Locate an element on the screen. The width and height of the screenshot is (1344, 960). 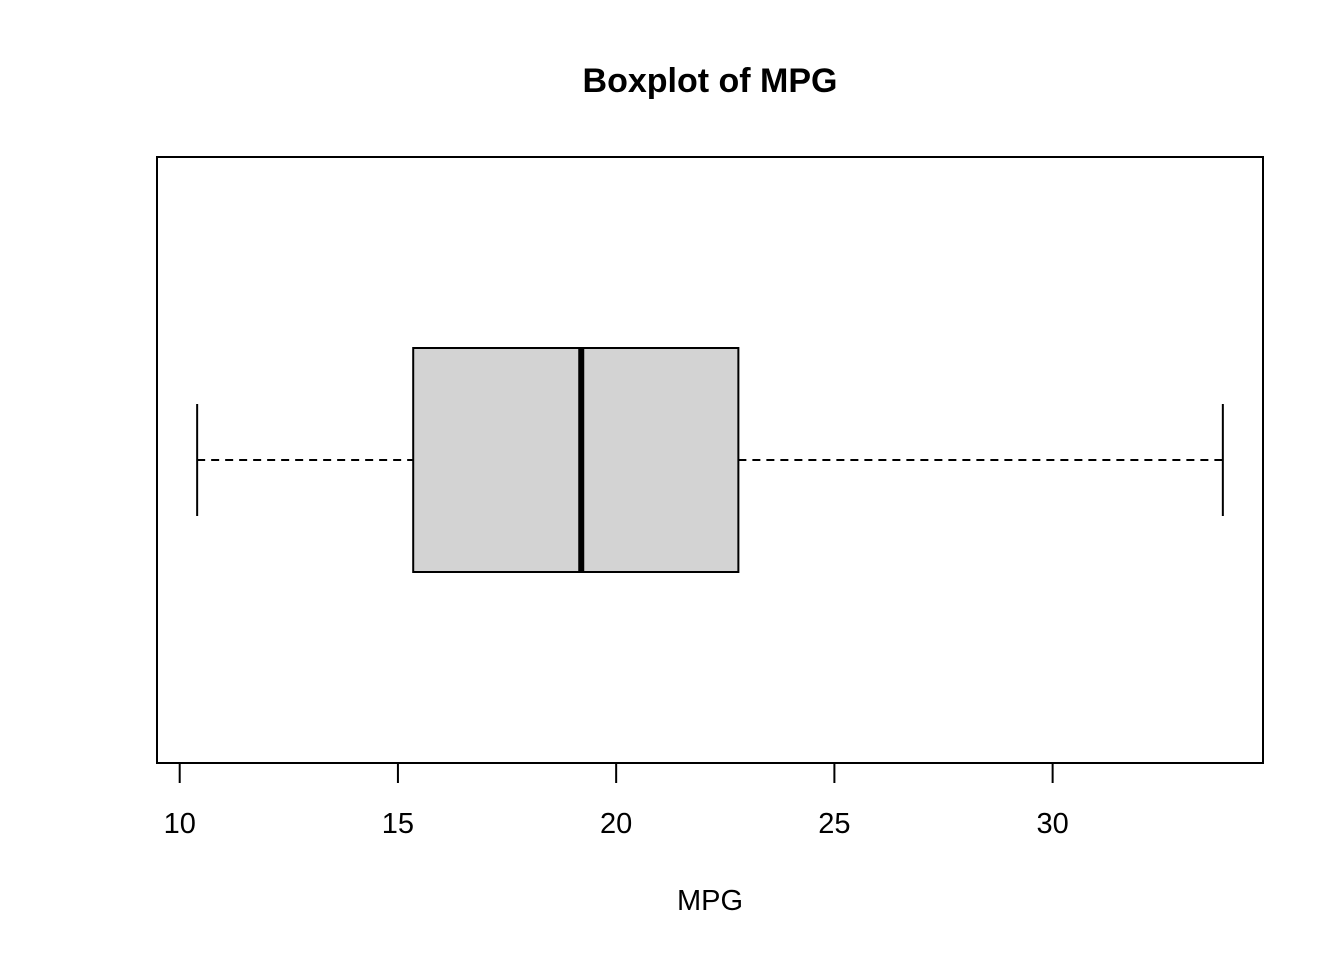
x-tick-label: 30 is located at coordinates (1052, 824).